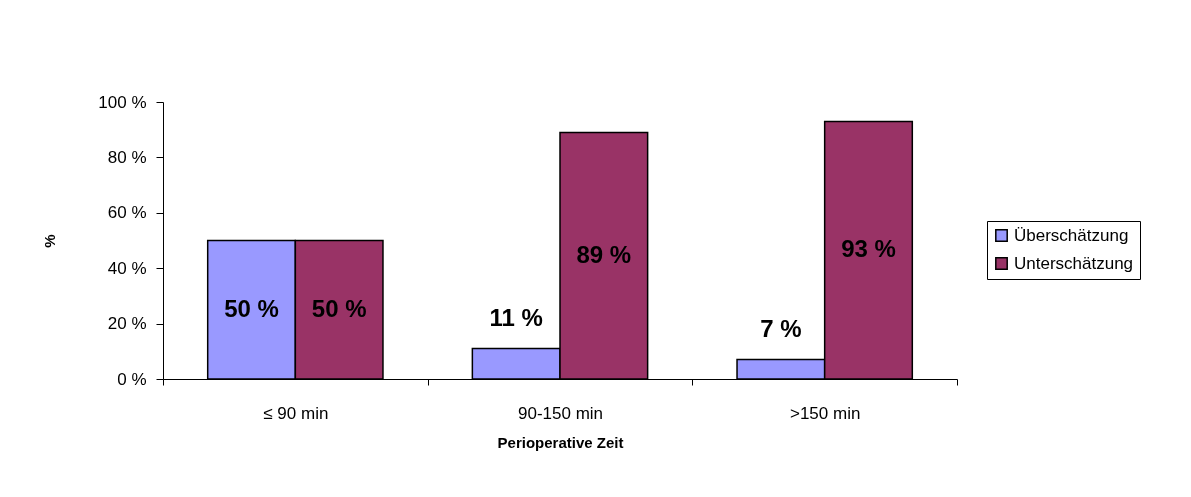 The image size is (1191, 497). I want to click on x-axis-title: Perioperative Zeit, so click(560, 442).